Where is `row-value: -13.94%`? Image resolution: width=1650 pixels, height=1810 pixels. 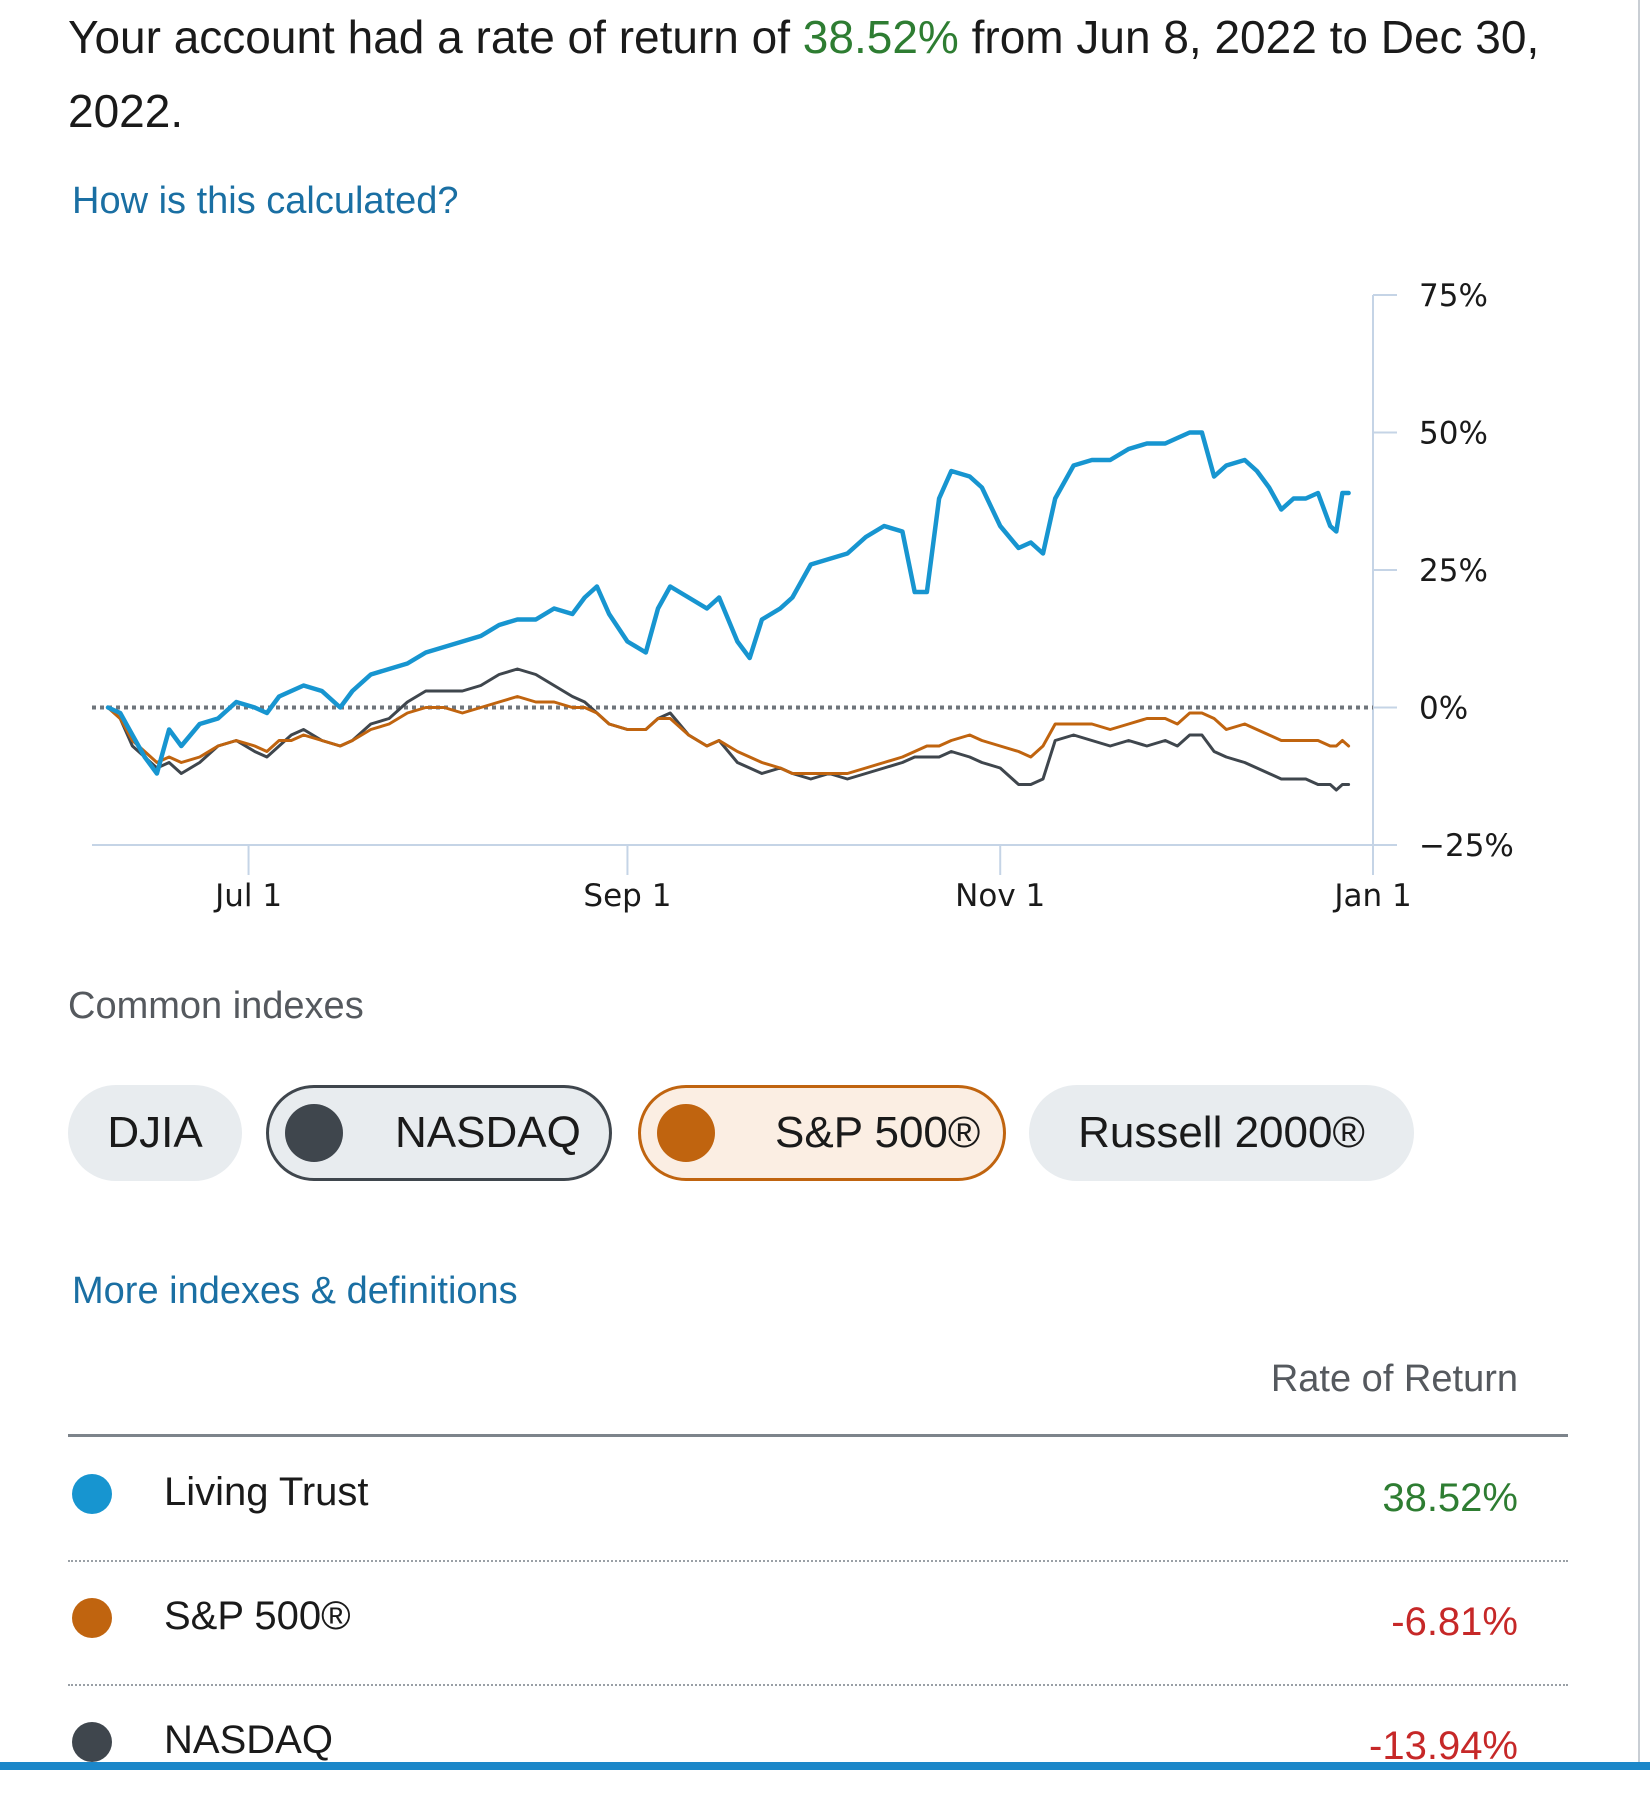
row-value: -13.94% is located at coordinates (1443, 1746).